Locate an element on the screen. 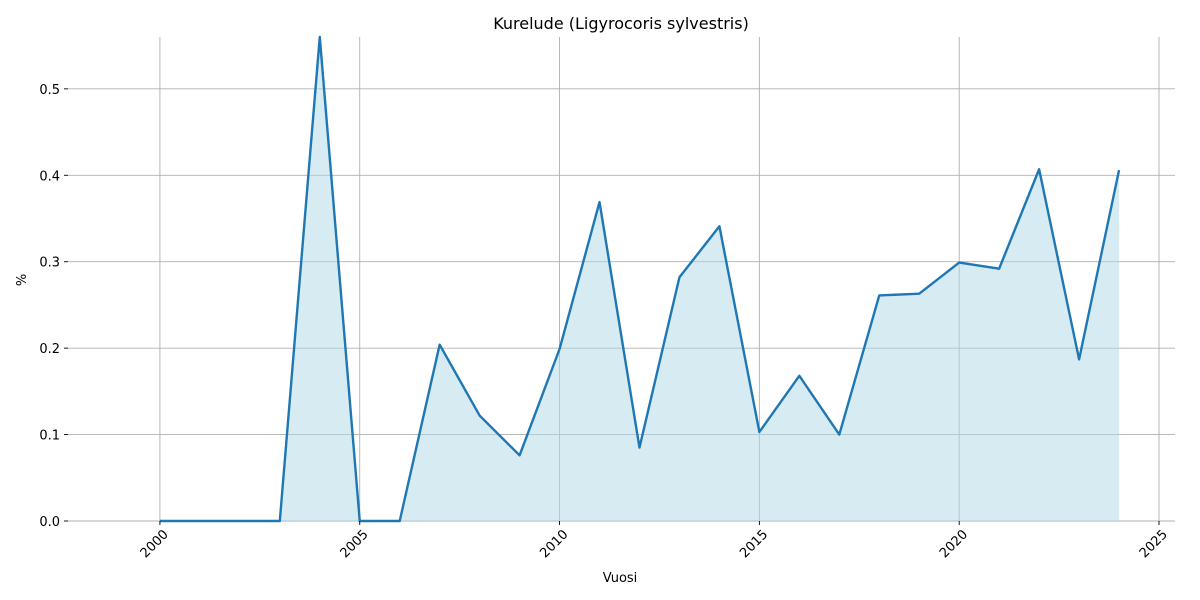 The image size is (1200, 600). y-tick-label: 0.5 is located at coordinates (49, 90).